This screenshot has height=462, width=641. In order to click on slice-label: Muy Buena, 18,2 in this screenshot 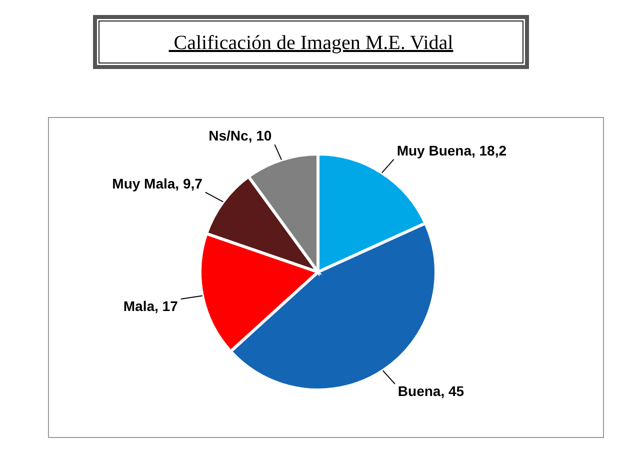, I will do `click(451, 150)`.